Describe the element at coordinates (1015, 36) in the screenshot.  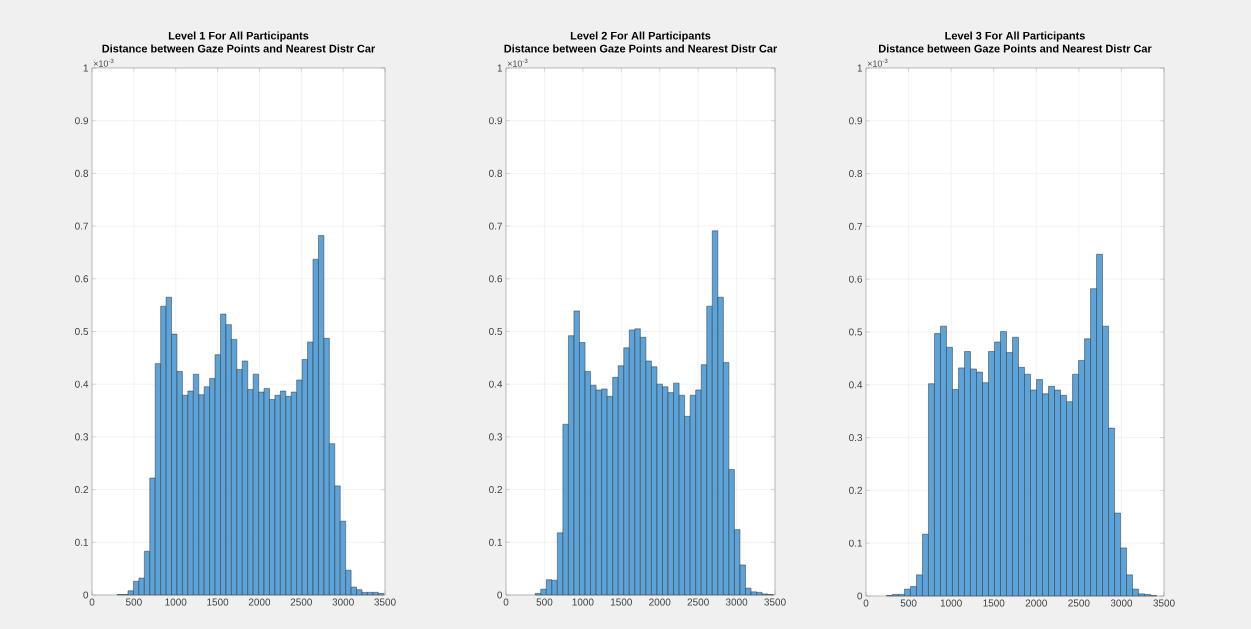
I see `chart-title: Level 3 For All Participants` at that location.